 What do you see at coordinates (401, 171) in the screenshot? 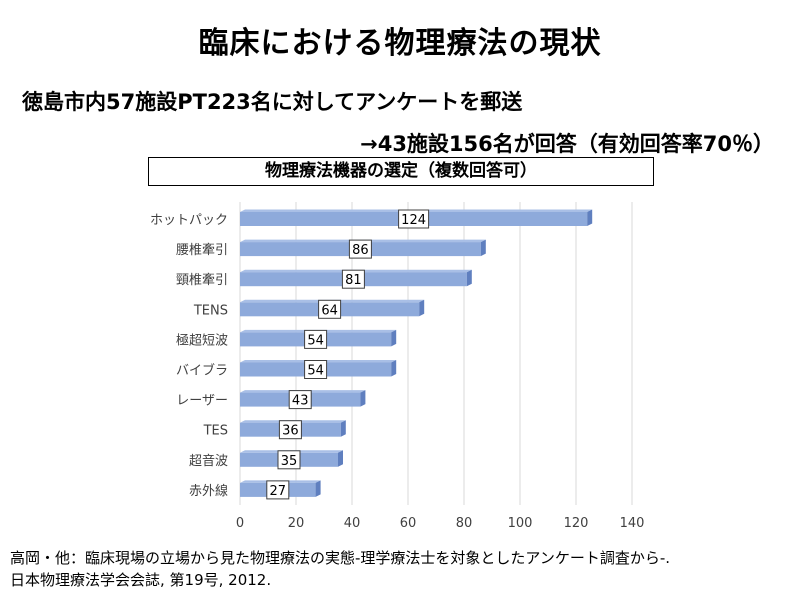
I see `chart-title: 物理療法機器の選定（複数回答可）` at bounding box center [401, 171].